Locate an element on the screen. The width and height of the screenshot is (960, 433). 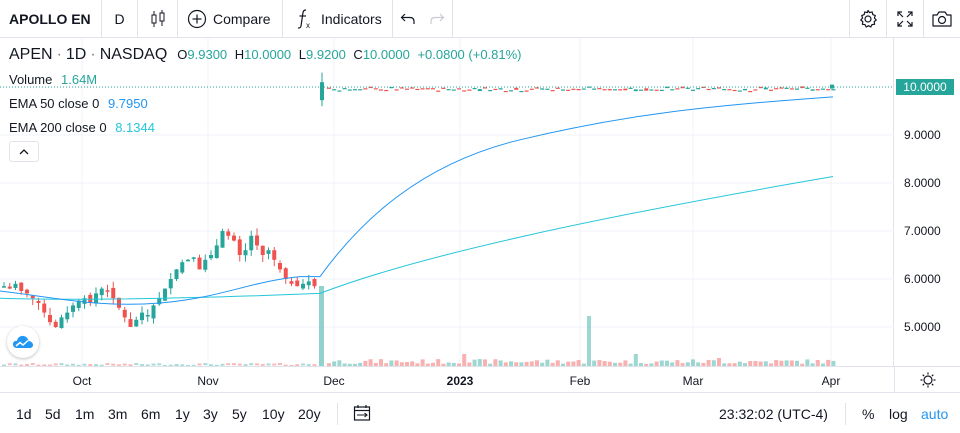
logo-badge is located at coordinates (23, 342).